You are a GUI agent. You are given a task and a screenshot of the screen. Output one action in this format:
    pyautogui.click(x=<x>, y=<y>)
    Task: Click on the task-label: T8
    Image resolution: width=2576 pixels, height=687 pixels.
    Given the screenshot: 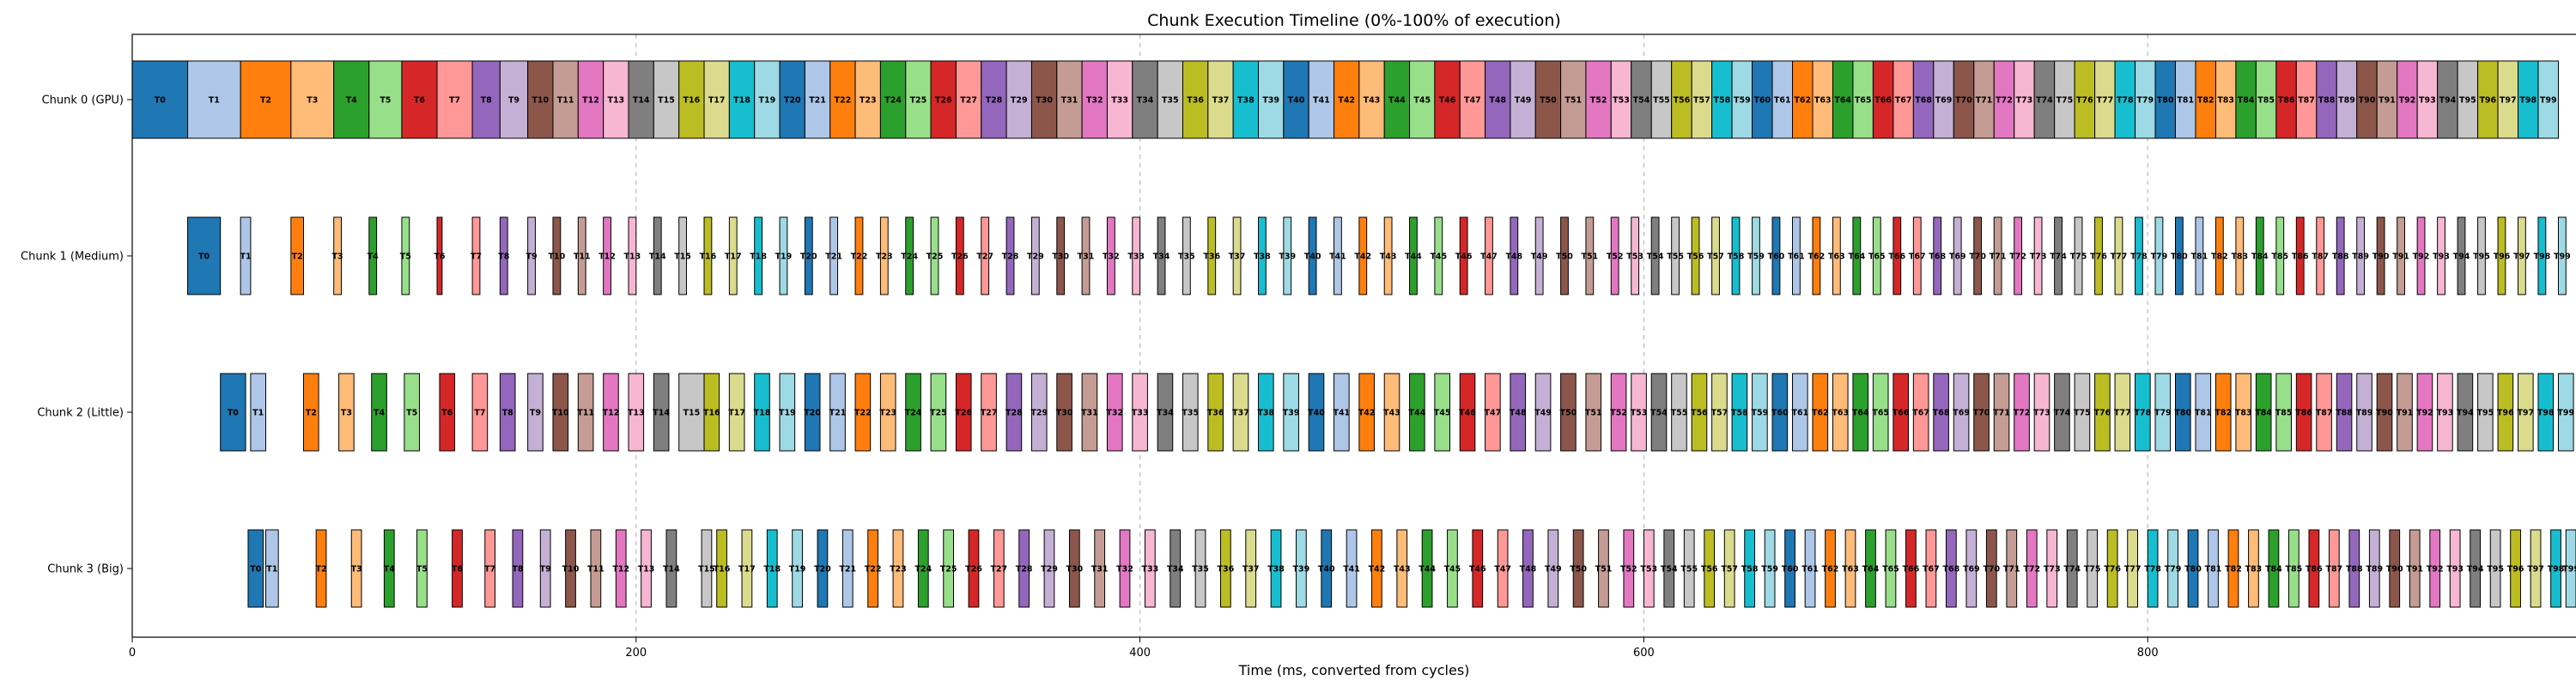 What is the action you would take?
    pyautogui.click(x=508, y=413)
    